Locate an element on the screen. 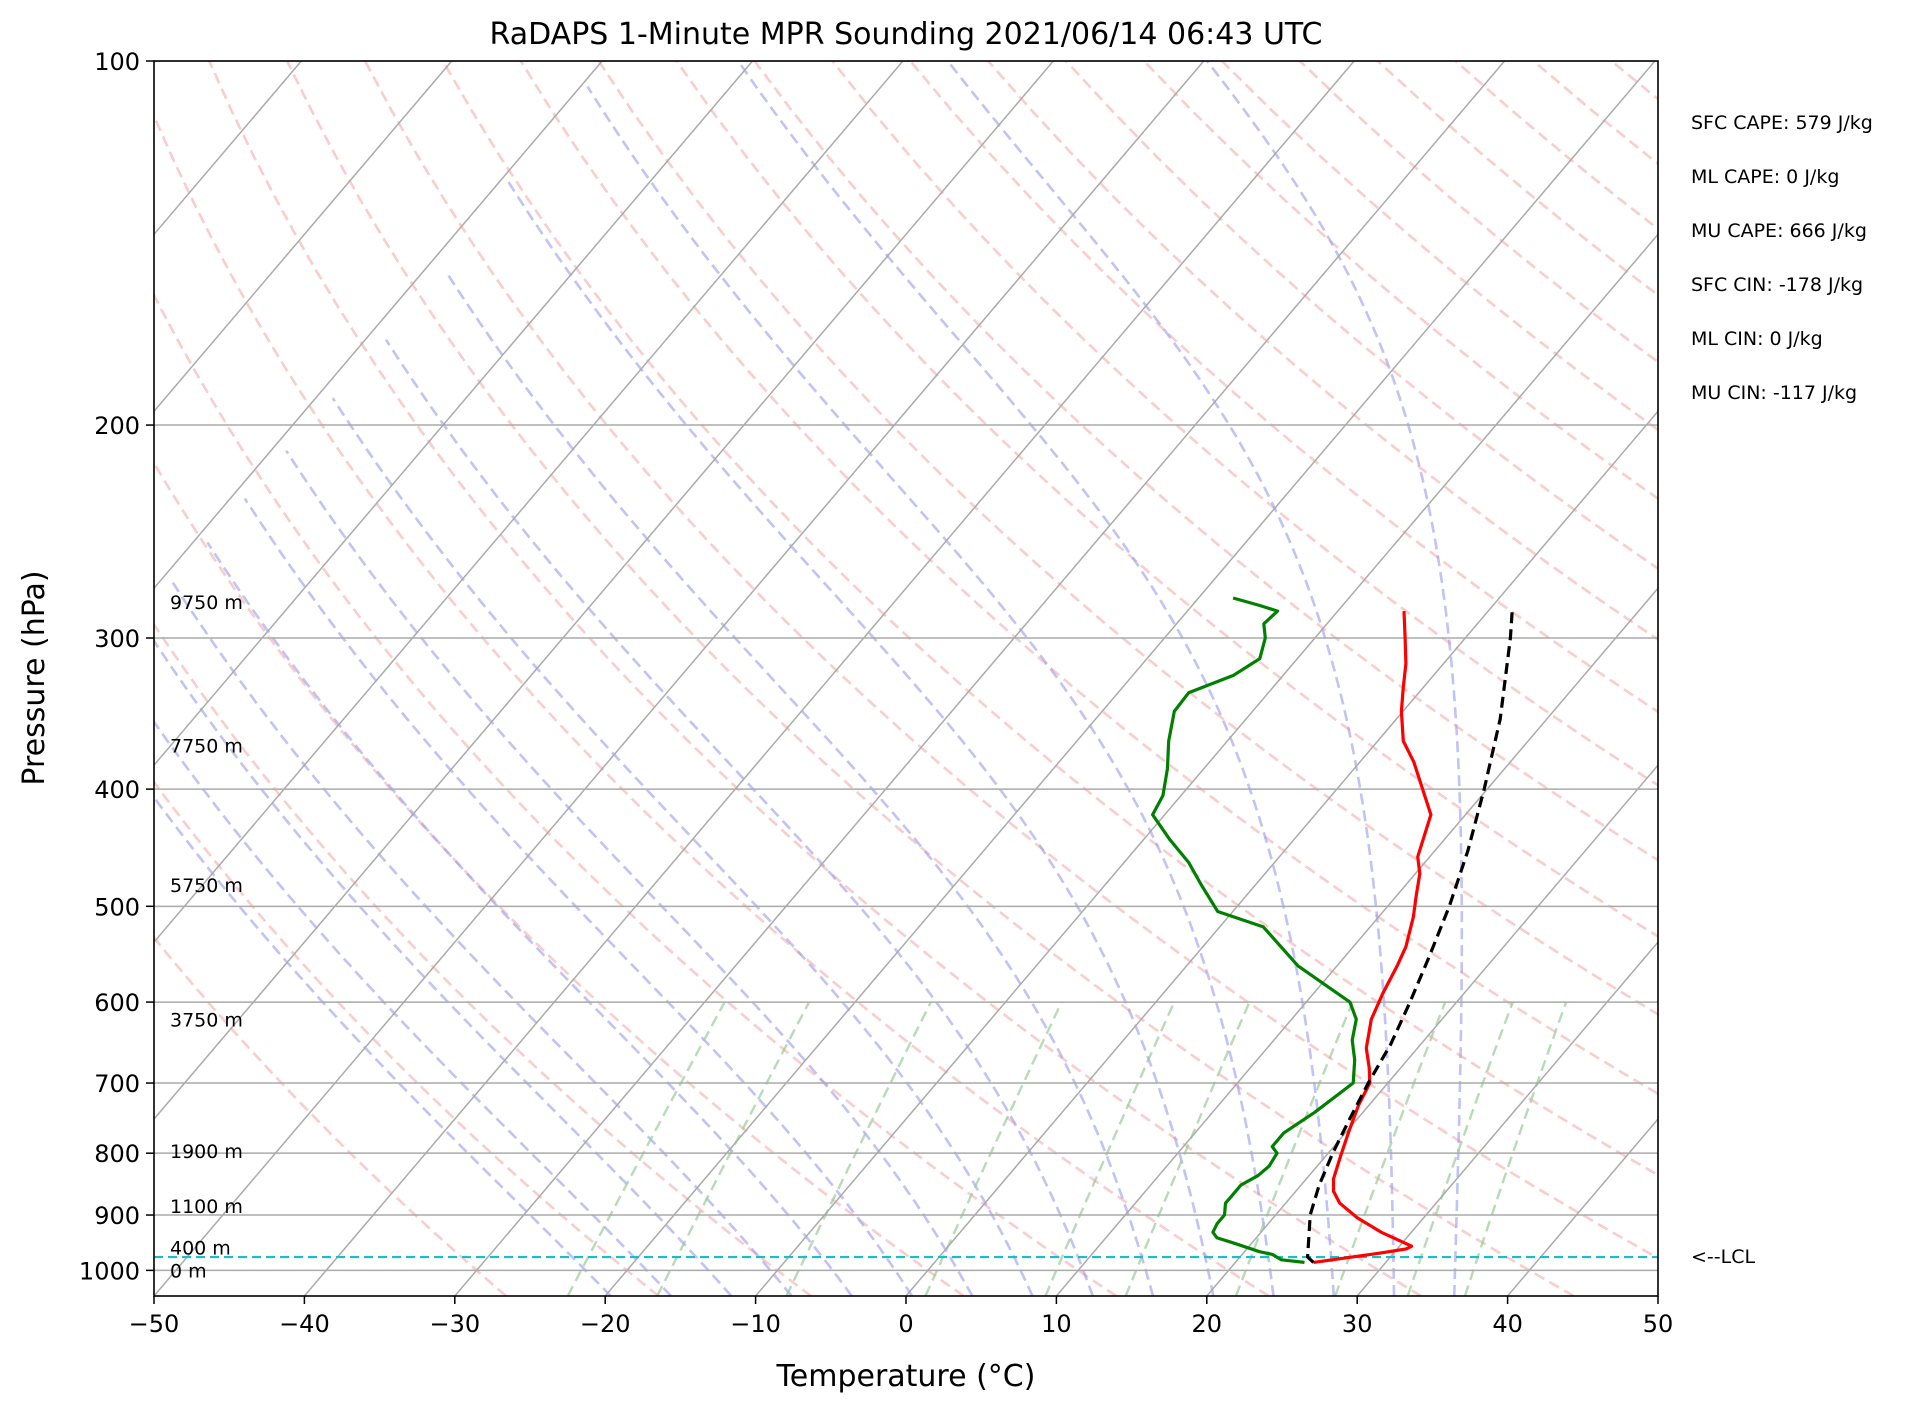 Image resolution: width=1911 pixels, height=1406 pixels. height-label: 3750 m is located at coordinates (206, 1020).